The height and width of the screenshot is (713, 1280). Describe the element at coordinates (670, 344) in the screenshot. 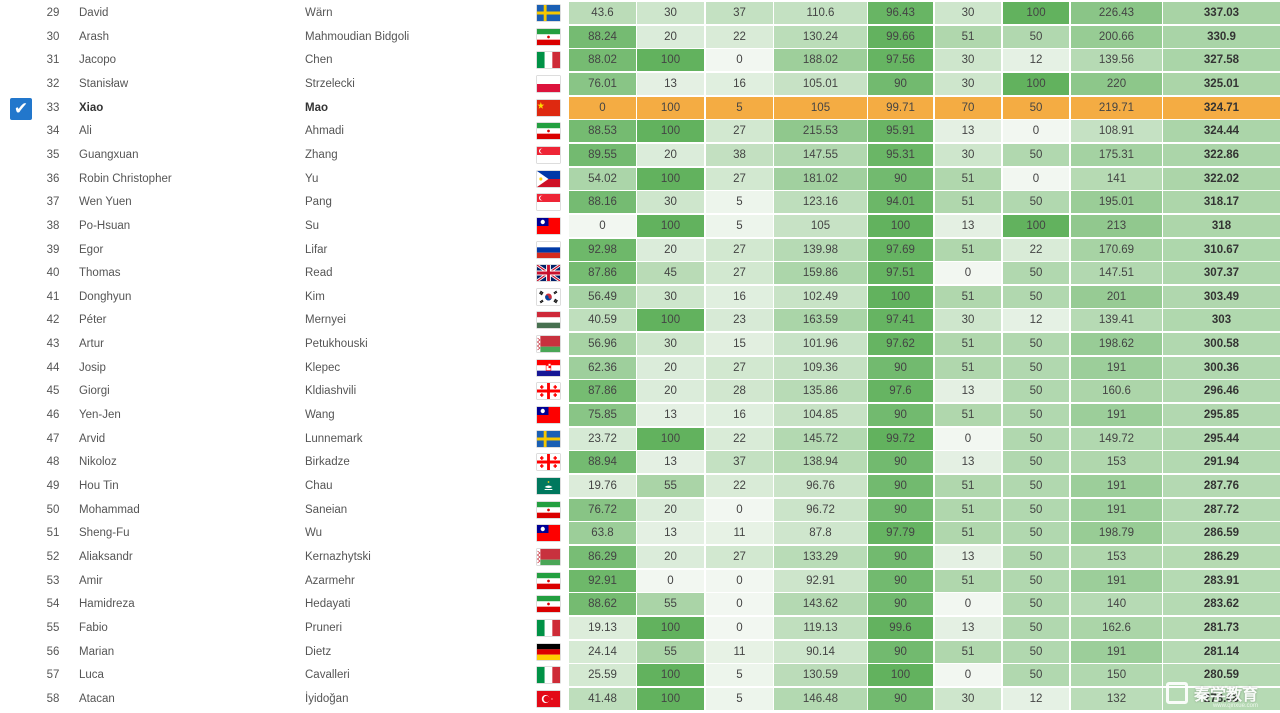

I see `score-cell: 30` at that location.